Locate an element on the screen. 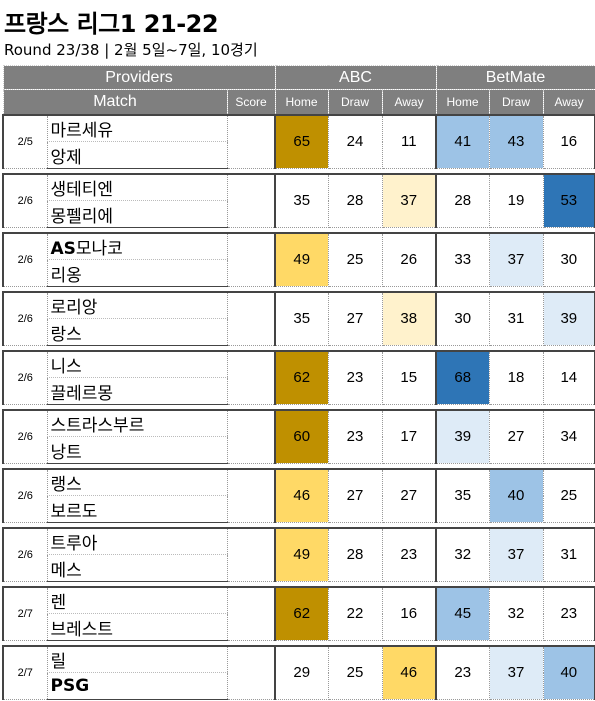 Image resolution: width=595 pixels, height=701 pixels. home-team: 스트라스부르 is located at coordinates (136, 422).